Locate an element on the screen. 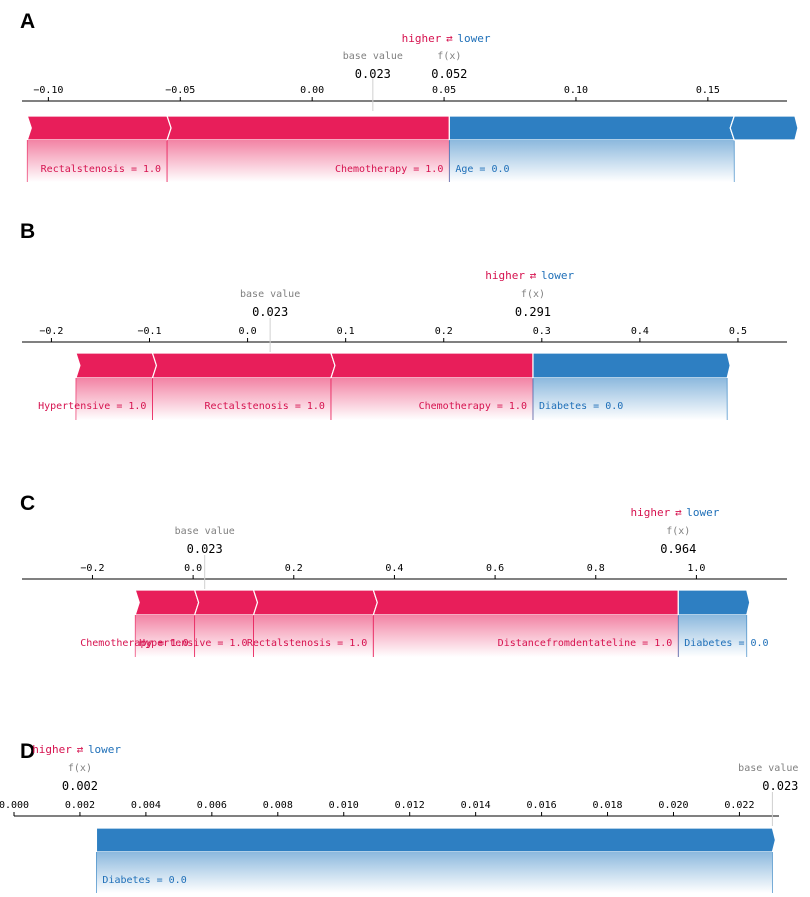 This screenshot has height=897, width=810. x-tick-label: −0.10 is located at coordinates (48, 90).